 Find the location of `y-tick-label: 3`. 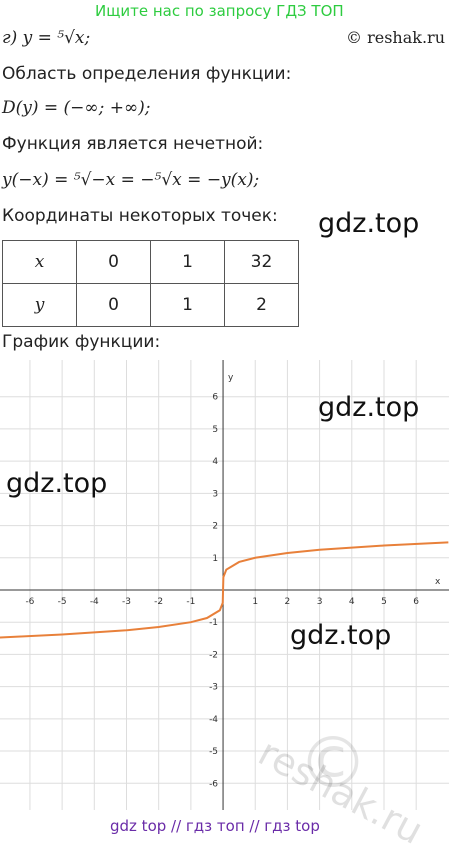

y-tick-label: 3 is located at coordinates (215, 494).